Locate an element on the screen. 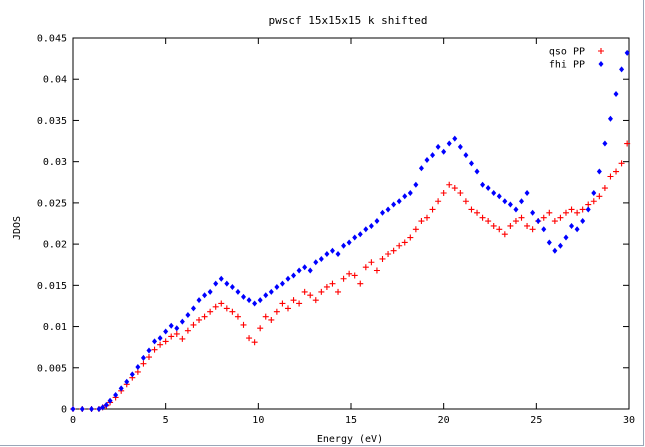 The image size is (645, 447). y-axis-label: JDOS is located at coordinates (17, 228).